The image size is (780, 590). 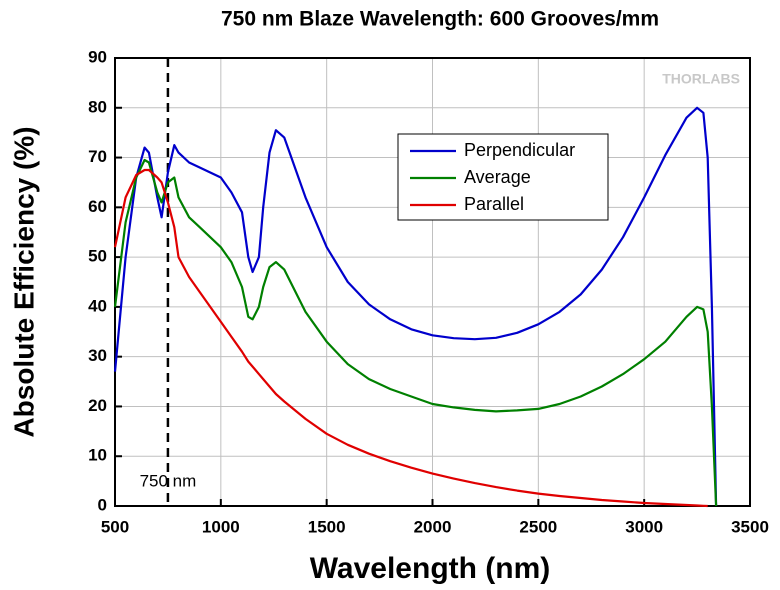 What do you see at coordinates (115, 526) in the screenshot?
I see `x-tick-label: 500` at bounding box center [115, 526].